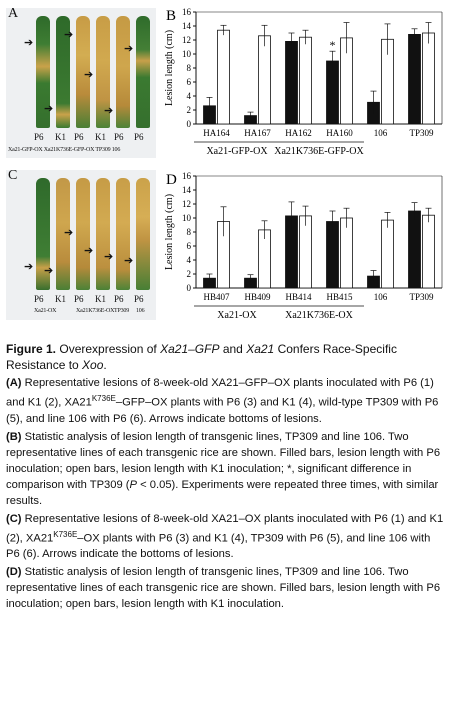 This screenshot has width=454, height=714. I want to click on panel-a-caption: Xa21-GFP-OX Xa21K736E-GFP-OX TP309 106, so click(64, 150).